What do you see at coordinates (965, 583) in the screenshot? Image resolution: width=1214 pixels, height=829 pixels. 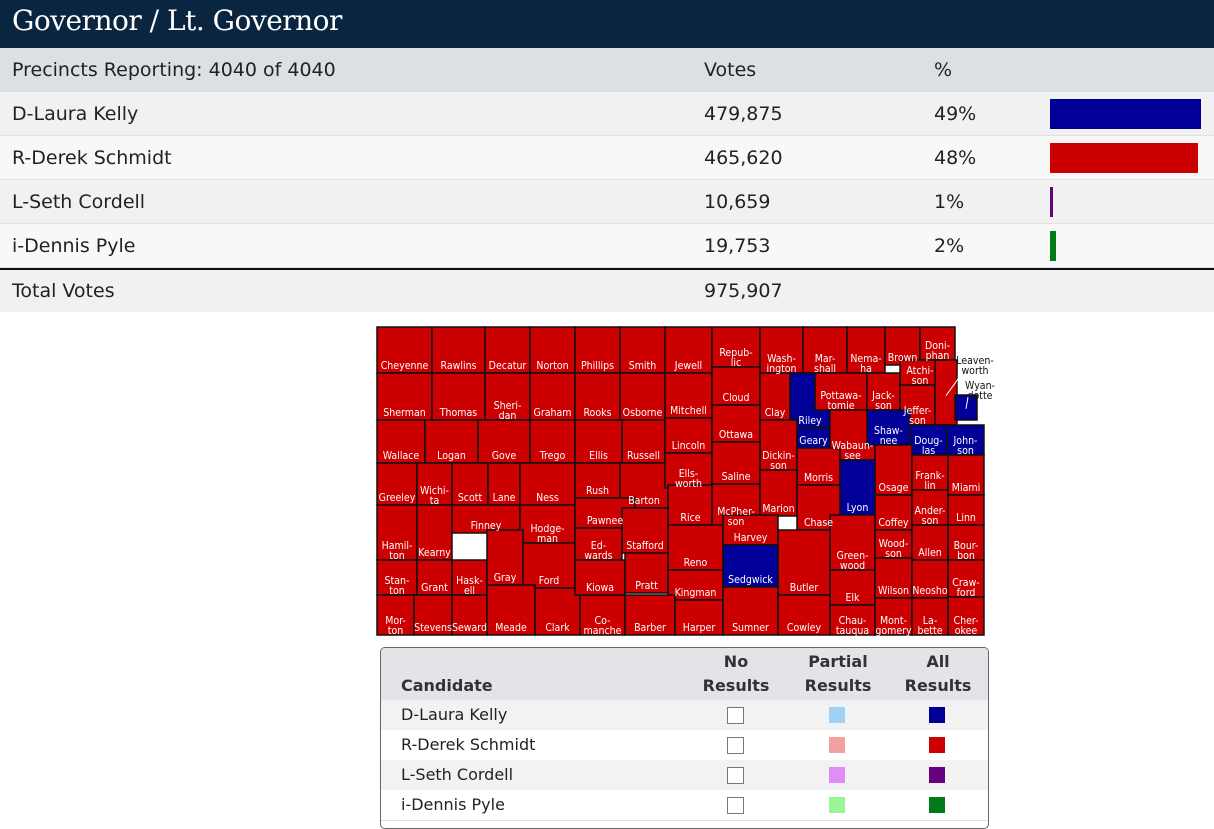 I see `county-label: Craw-` at bounding box center [965, 583].